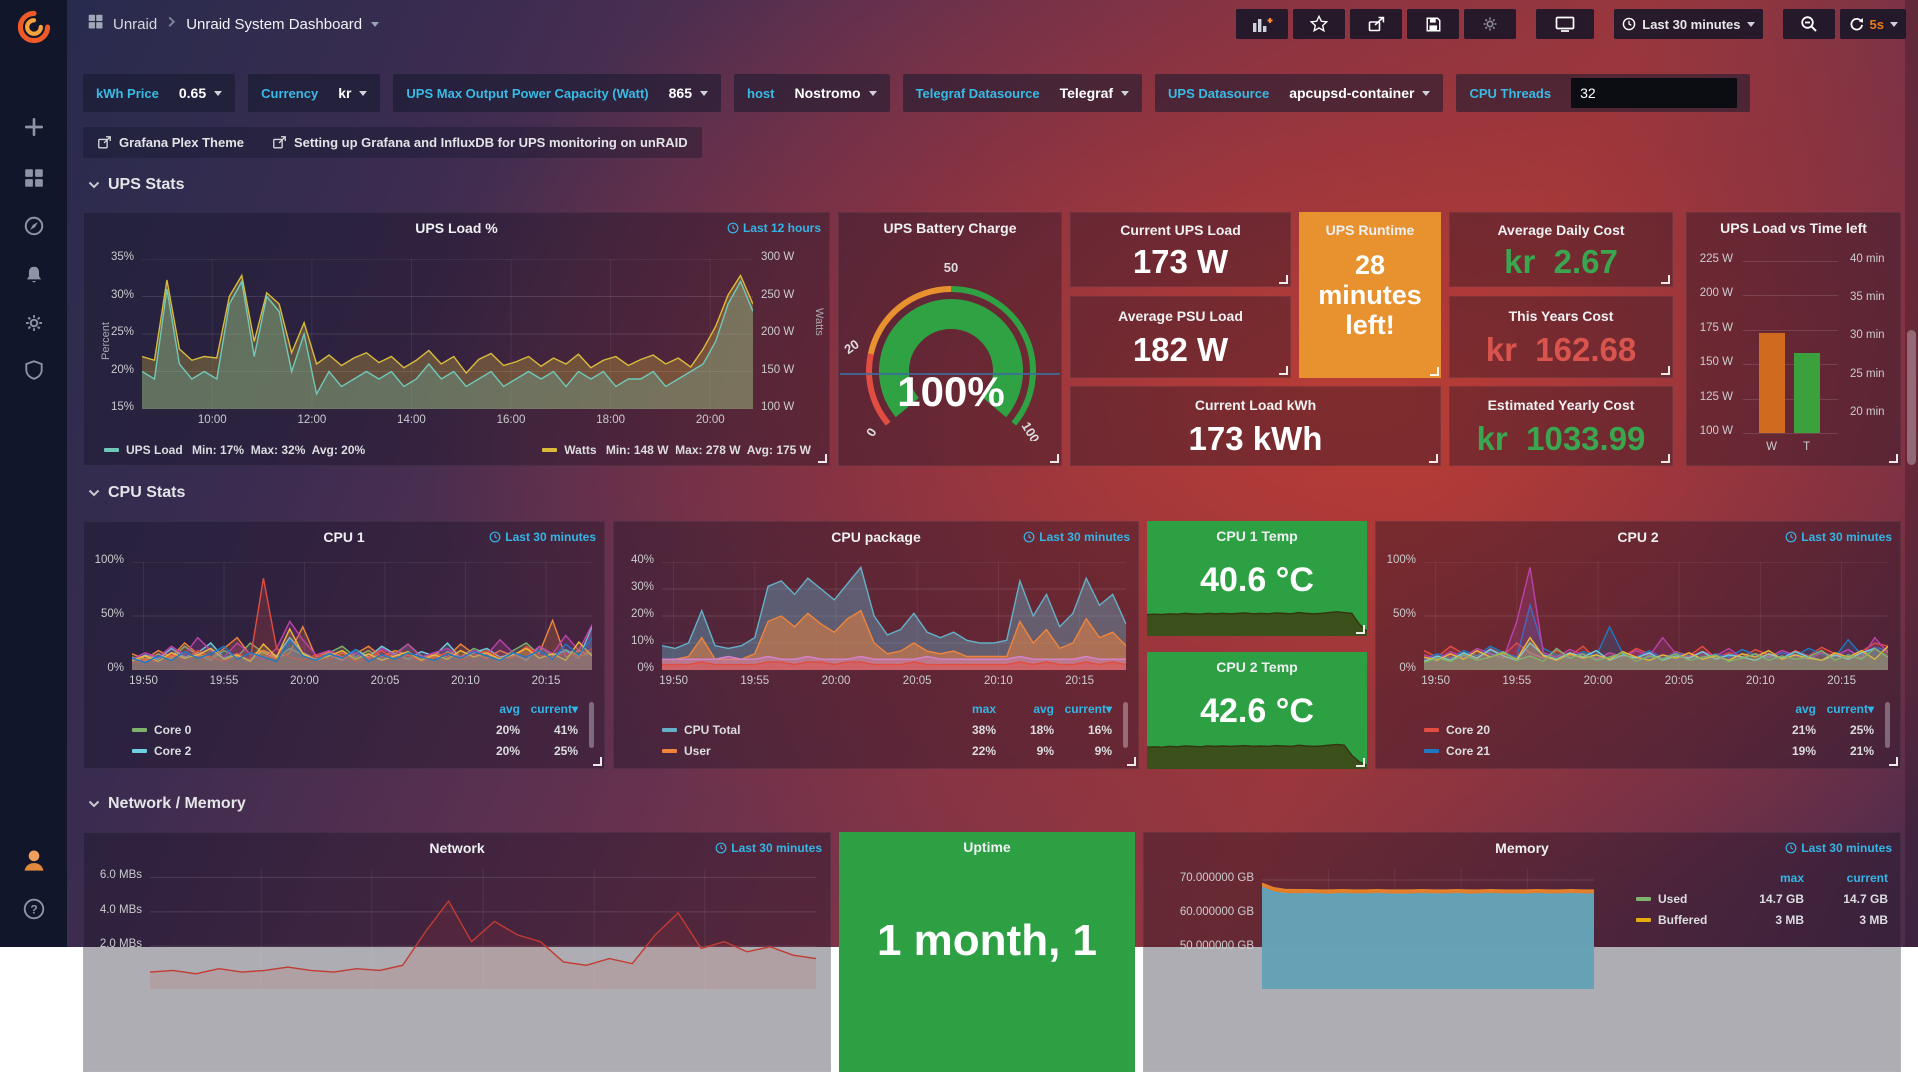  I want to click on chevron-down-icon, so click(375, 24).